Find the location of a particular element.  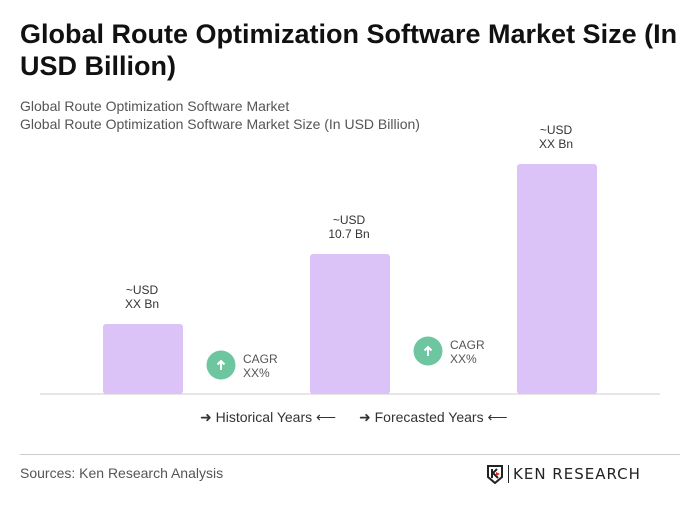

legend-historical: ➜ Historical Years ⟵ is located at coordinates (268, 417).